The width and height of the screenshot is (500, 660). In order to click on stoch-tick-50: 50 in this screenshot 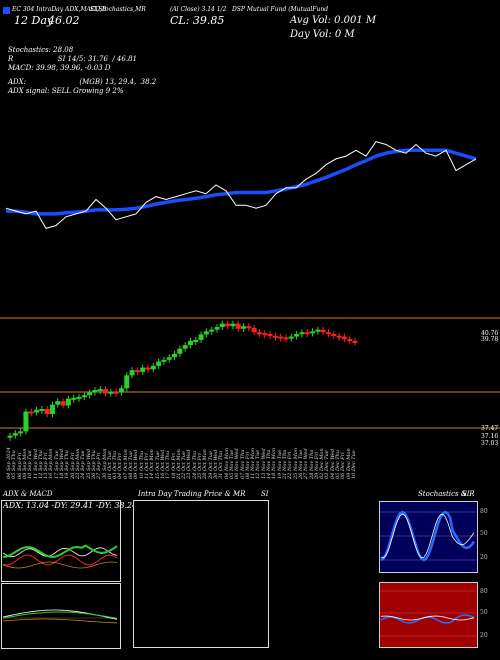, I will do `click(484, 533)`.